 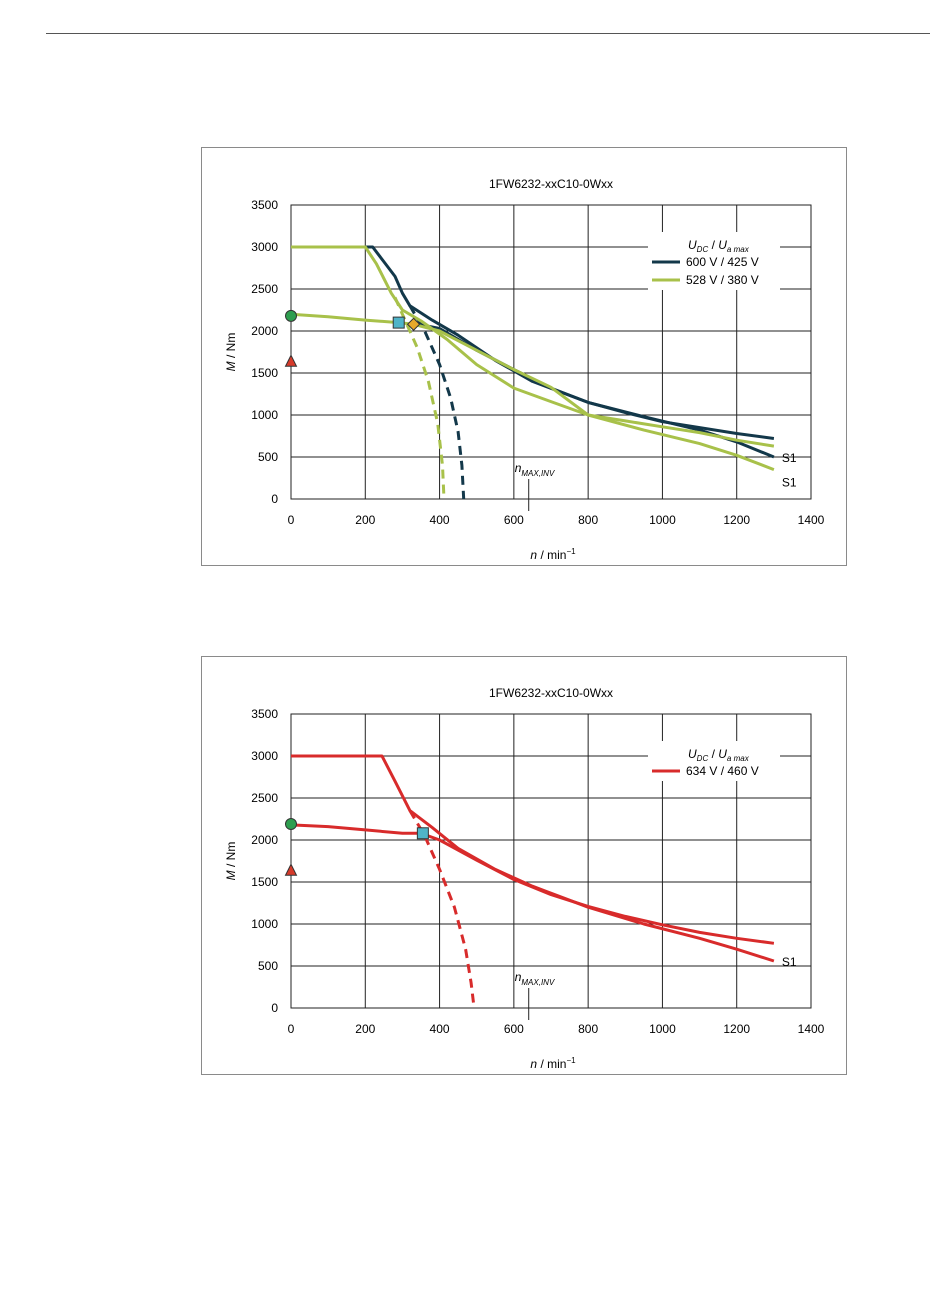 I want to click on legend-entry: 528 V / 380 V, so click(x=722, y=280).